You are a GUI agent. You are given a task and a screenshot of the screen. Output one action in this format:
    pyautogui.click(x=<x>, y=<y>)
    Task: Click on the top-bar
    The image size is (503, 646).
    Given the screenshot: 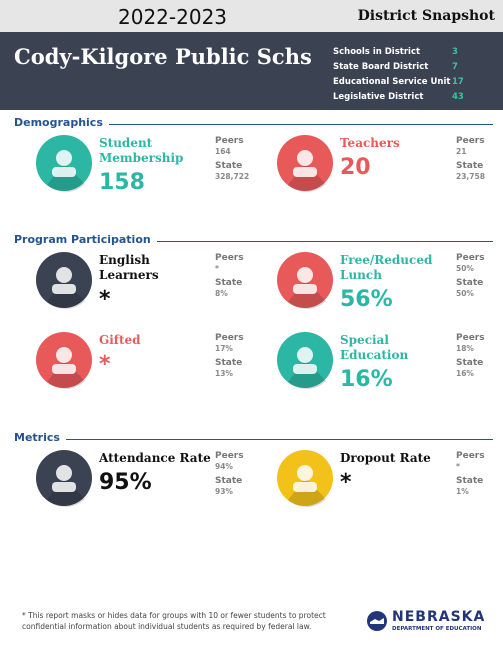 What is the action you would take?
    pyautogui.click(x=251, y=16)
    